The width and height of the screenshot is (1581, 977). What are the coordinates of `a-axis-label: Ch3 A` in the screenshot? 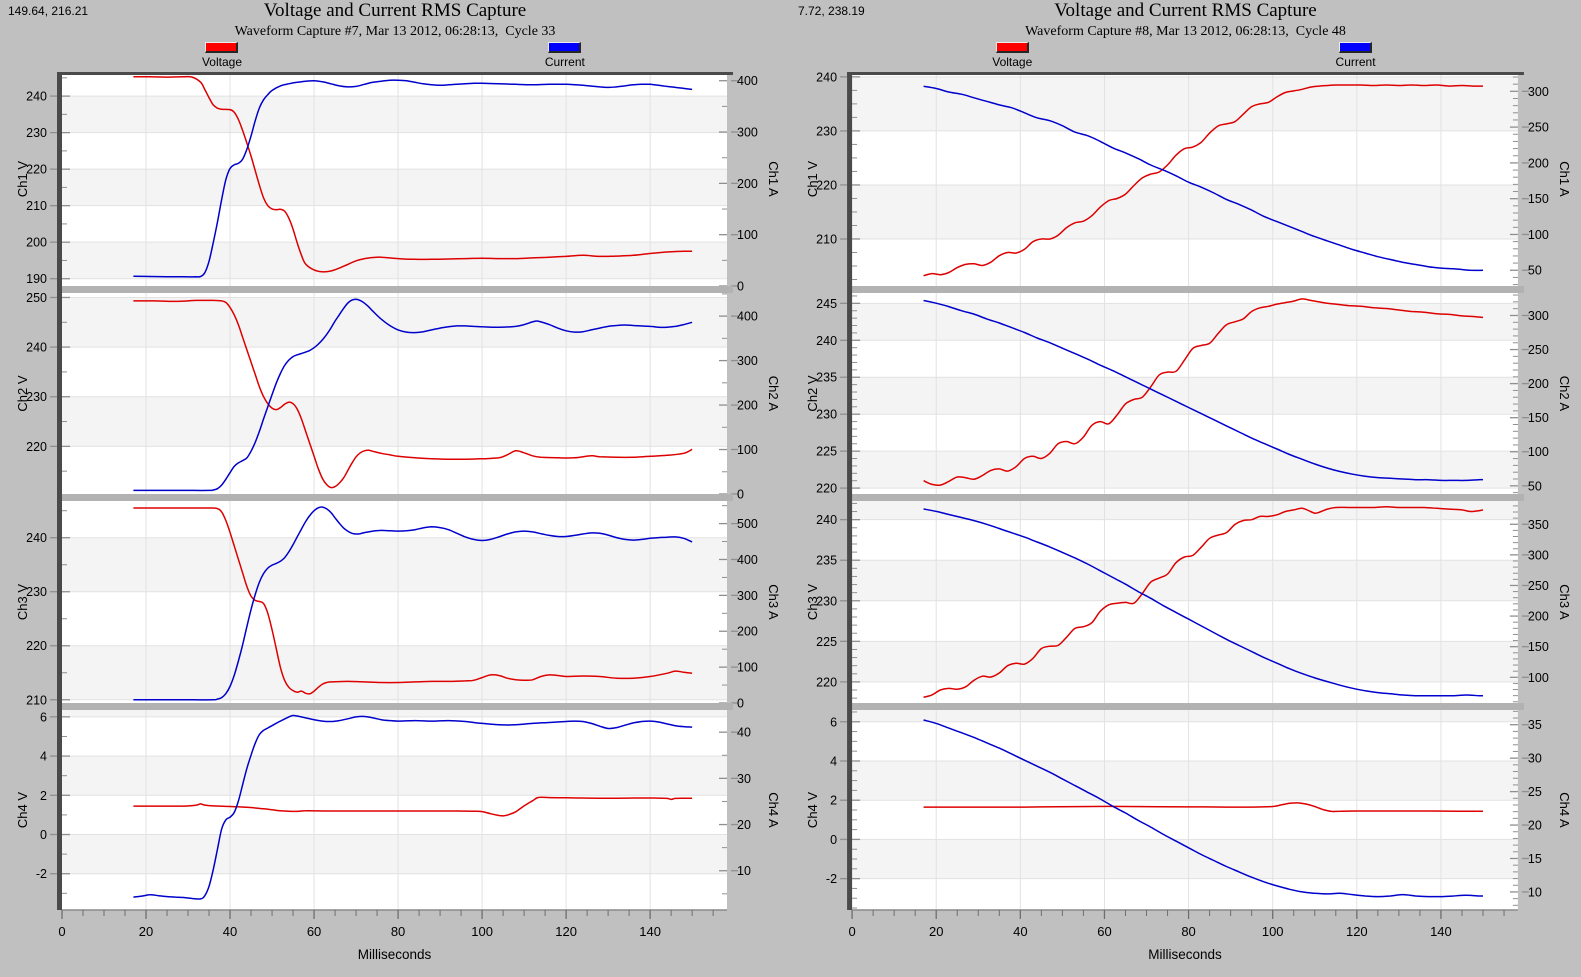 It's located at (1564, 602).